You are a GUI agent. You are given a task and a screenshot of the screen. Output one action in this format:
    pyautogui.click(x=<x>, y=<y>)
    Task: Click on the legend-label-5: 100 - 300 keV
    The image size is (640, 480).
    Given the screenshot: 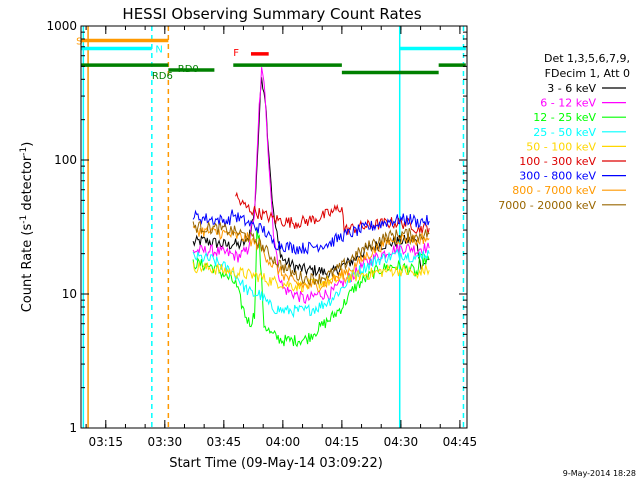 What is the action you would take?
    pyautogui.click(x=557, y=161)
    